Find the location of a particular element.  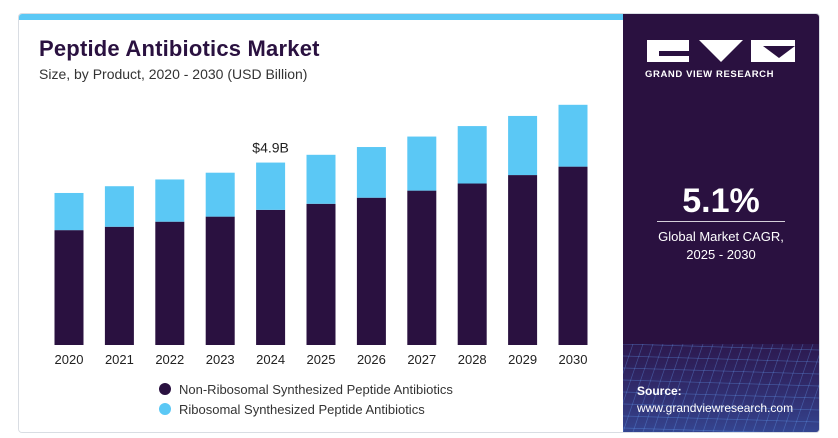

cagr-value: 5.1% is located at coordinates (721, 201).